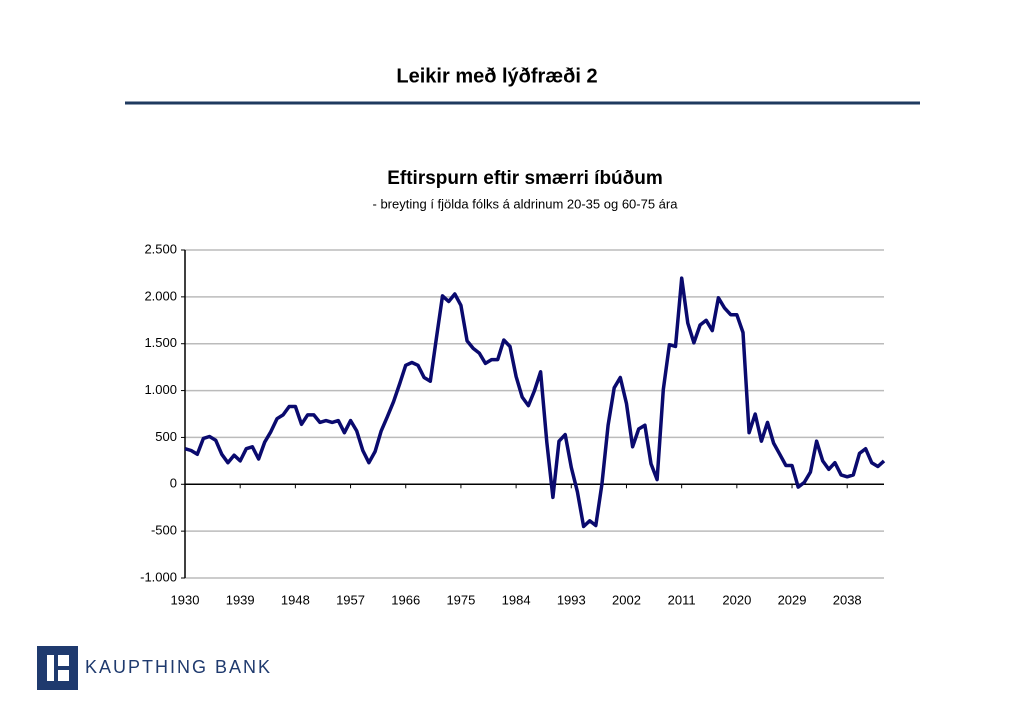  What do you see at coordinates (350, 599) in the screenshot?
I see `x-tick-label: 1957` at bounding box center [350, 599].